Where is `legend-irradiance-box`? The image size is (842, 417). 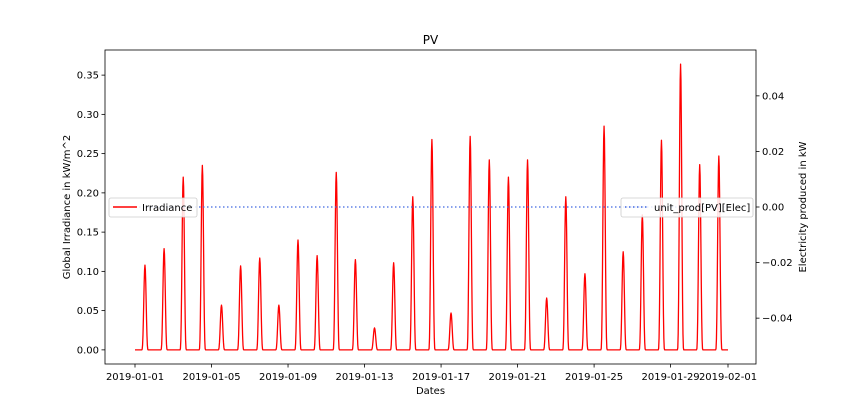
legend-irradiance-box is located at coordinates (153, 207).